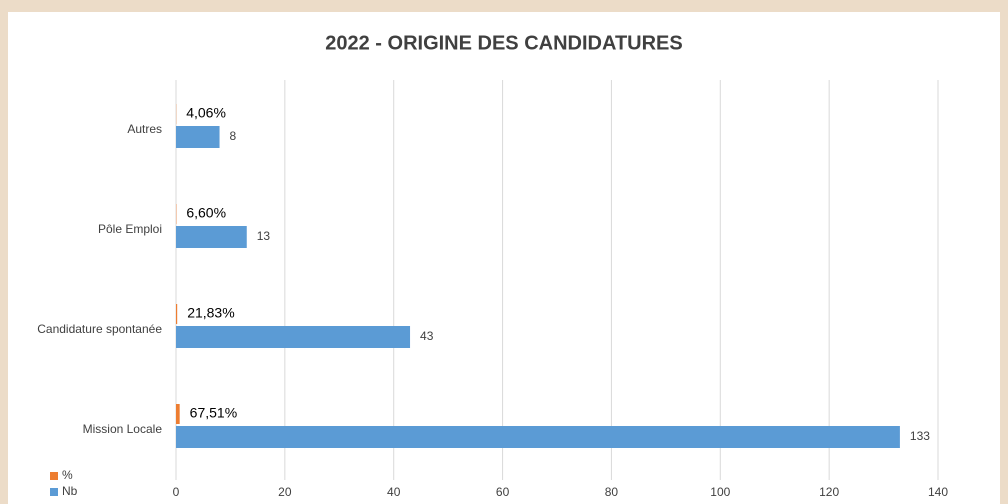 The height and width of the screenshot is (504, 1008). What do you see at coordinates (206, 113) in the screenshot?
I see `value-label: 4,06%` at bounding box center [206, 113].